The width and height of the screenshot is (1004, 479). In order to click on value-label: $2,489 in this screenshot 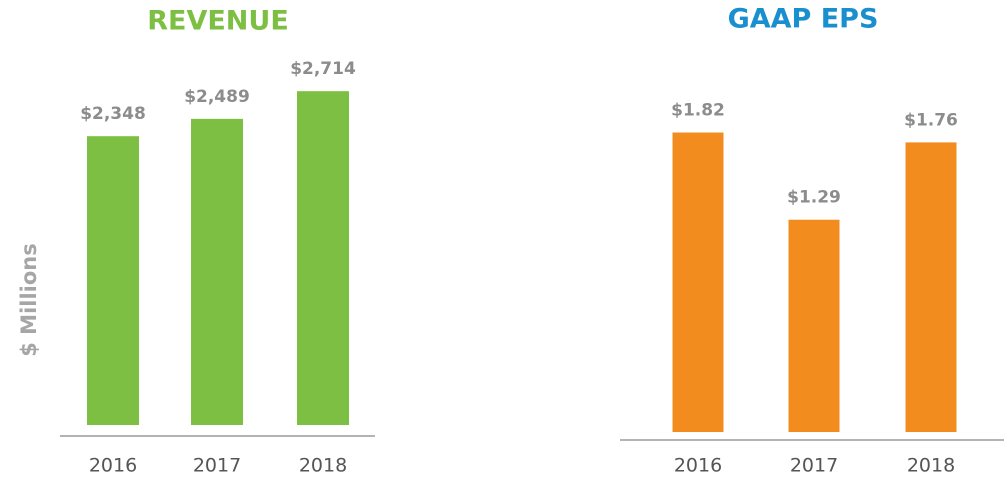, I will do `click(217, 97)`.